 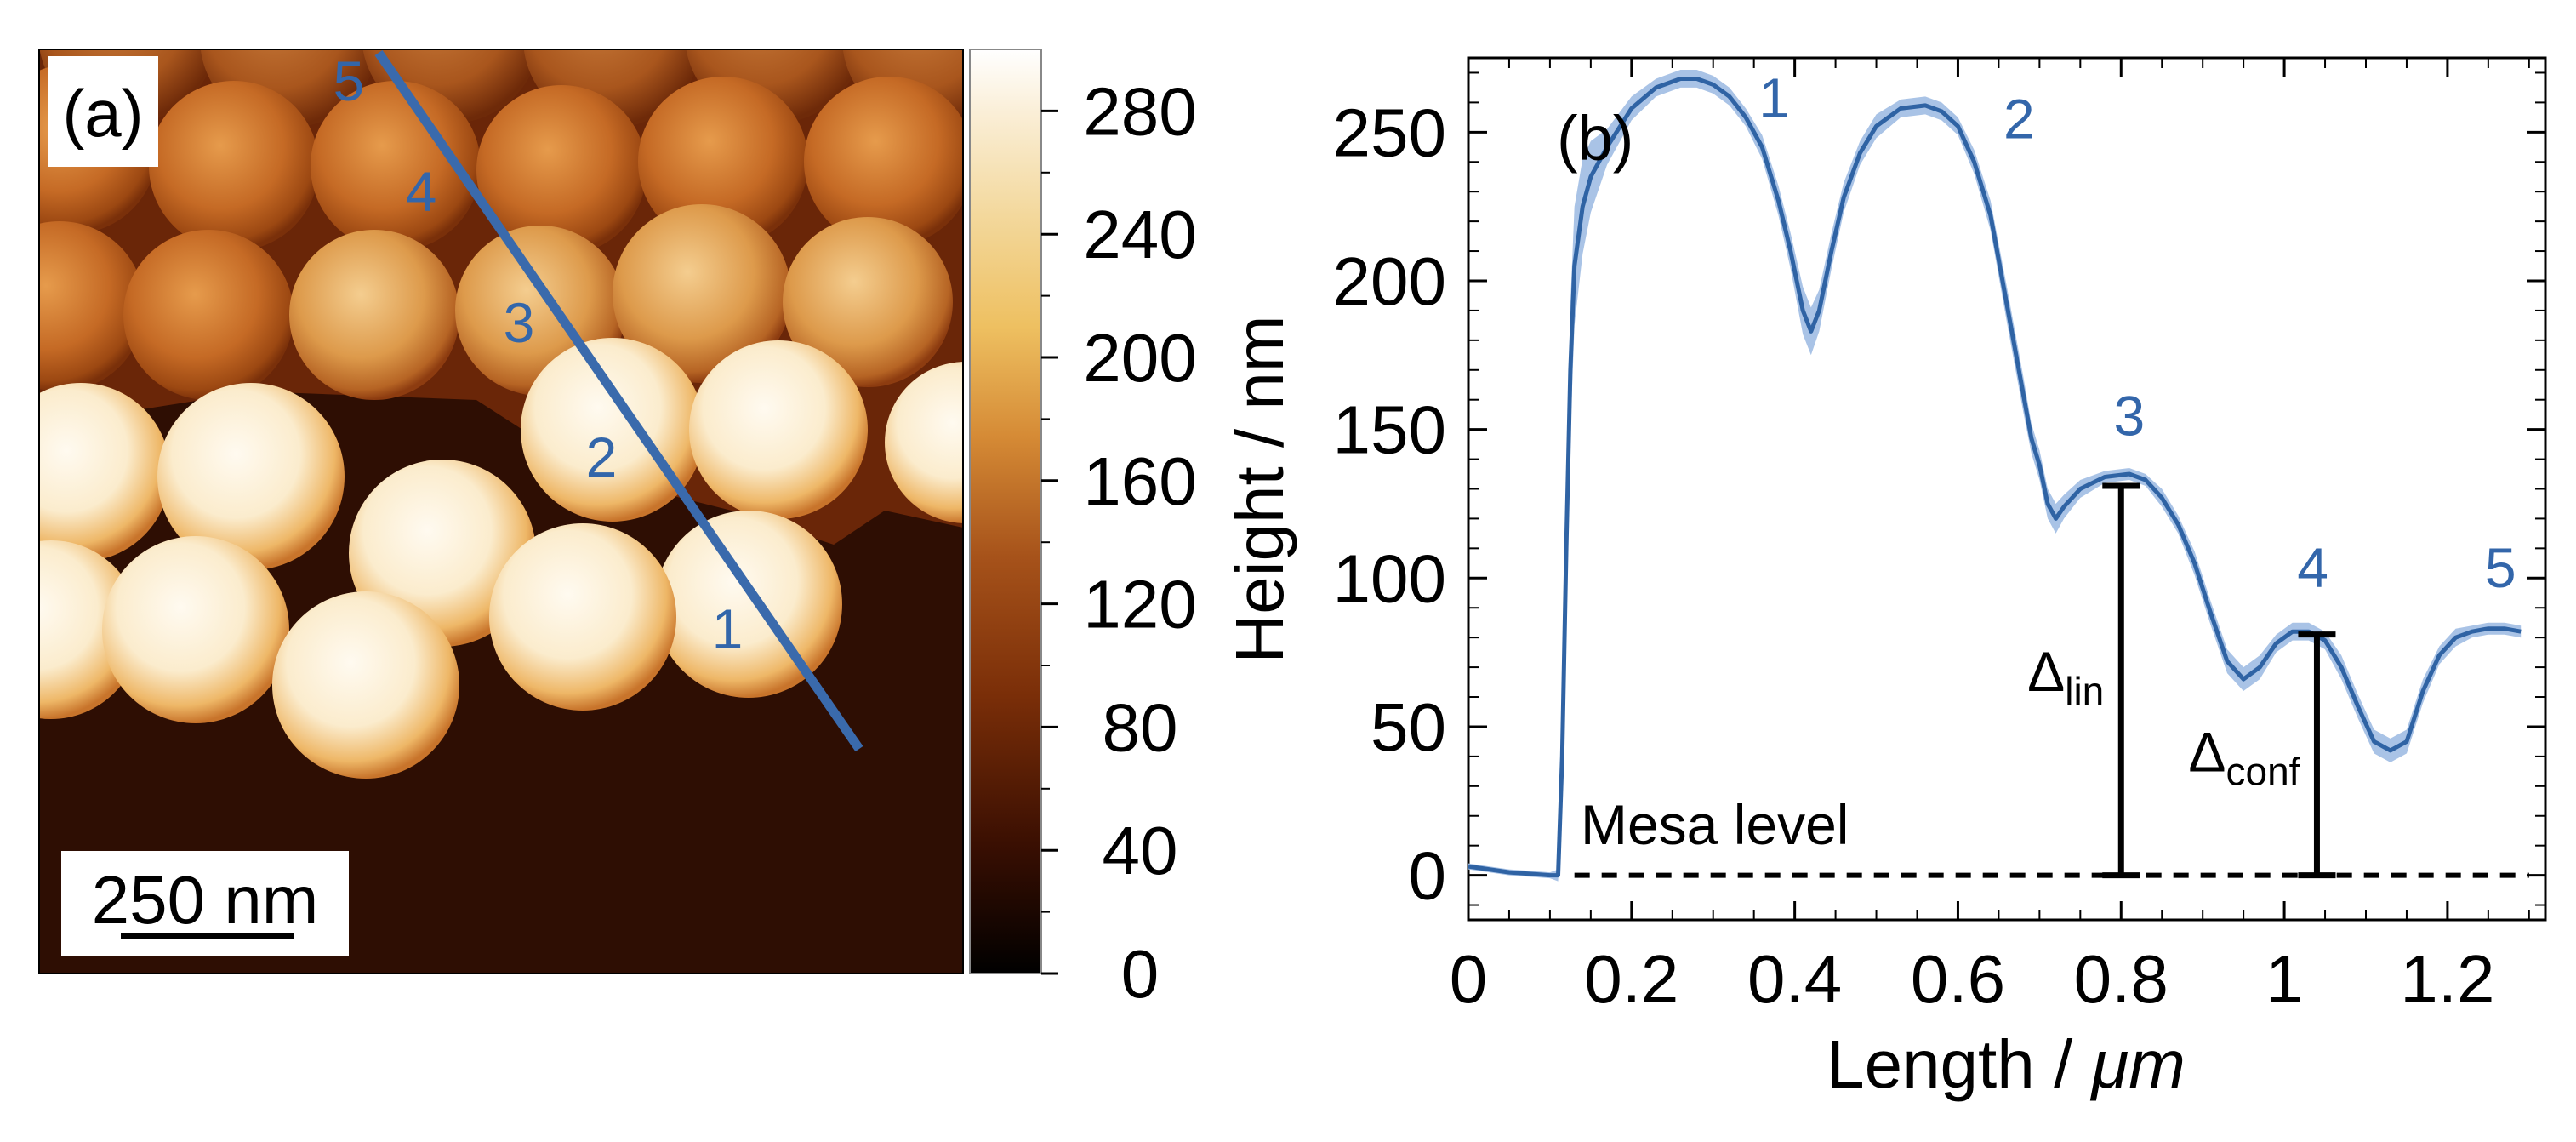 I want to click on colorbar-tick-label: 160, so click(x=1139, y=481).